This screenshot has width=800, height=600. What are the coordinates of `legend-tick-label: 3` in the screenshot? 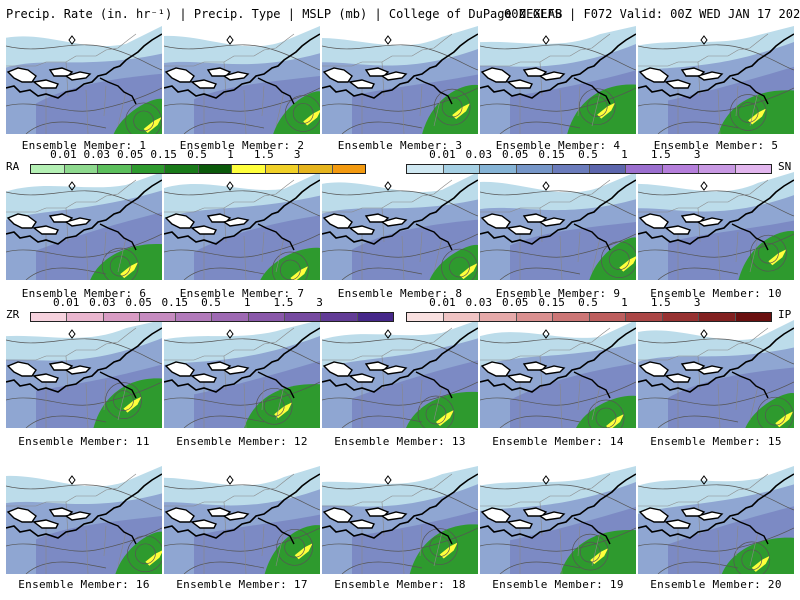 It's located at (297, 154).